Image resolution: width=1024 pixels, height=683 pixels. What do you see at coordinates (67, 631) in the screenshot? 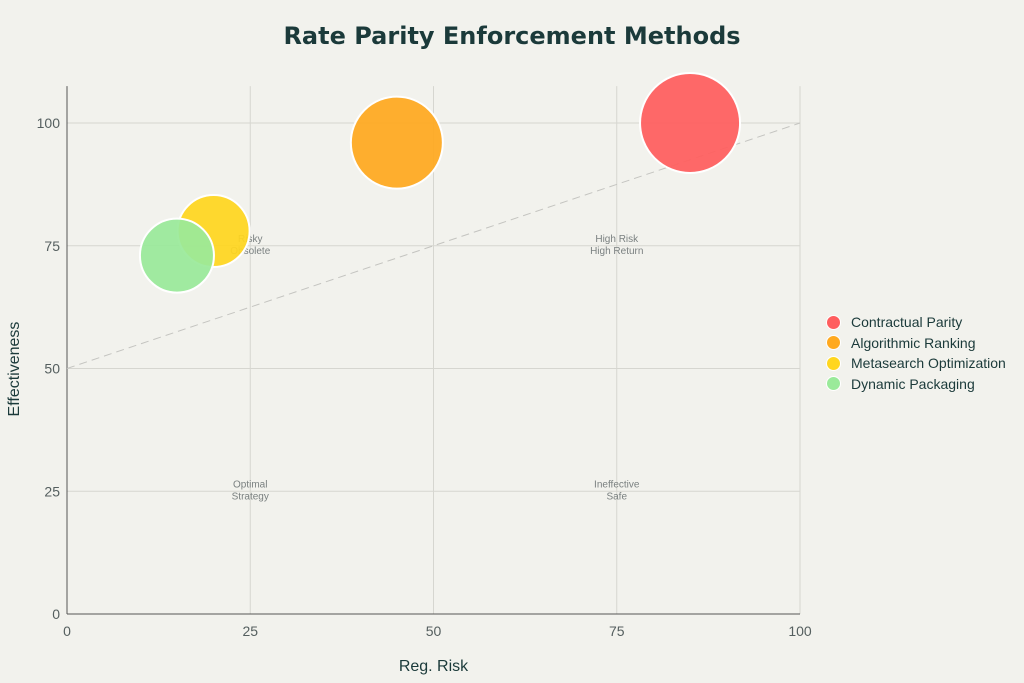
I see `x-tick-label: 0` at bounding box center [67, 631].